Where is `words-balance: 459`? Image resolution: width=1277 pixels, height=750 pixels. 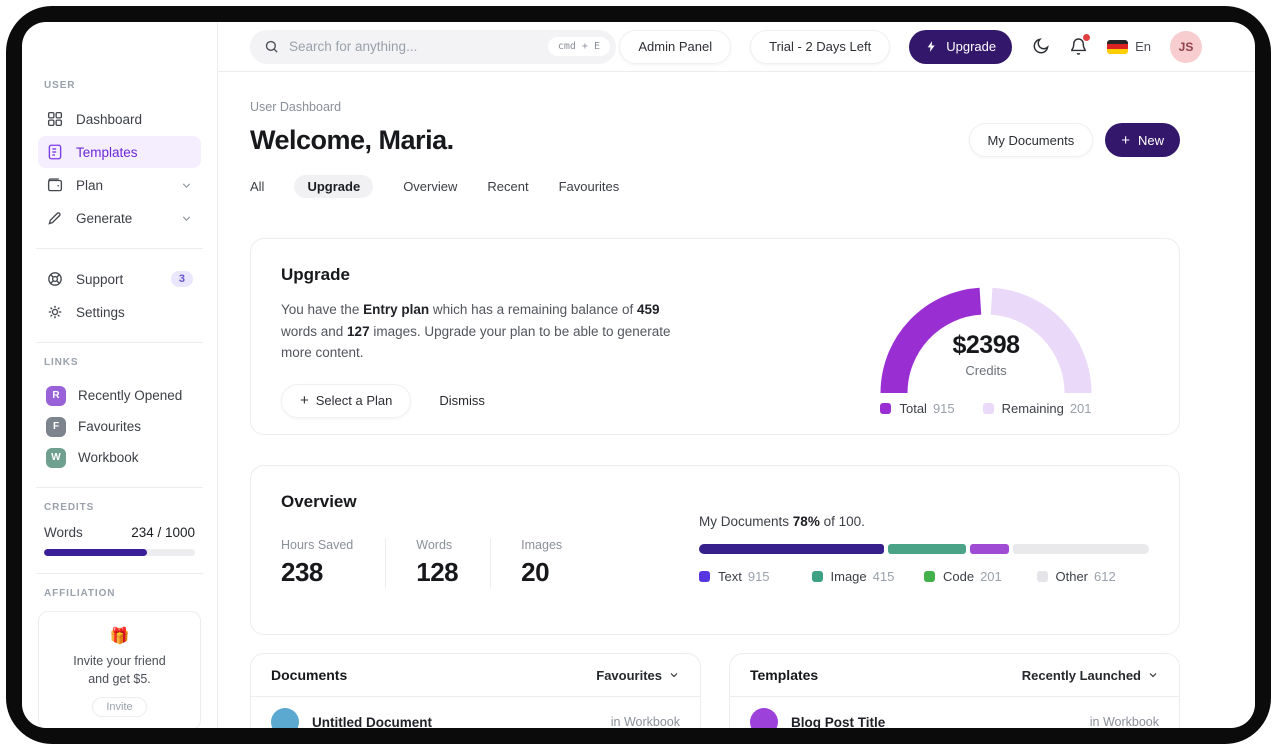
words-balance: 459 is located at coordinates (648, 309).